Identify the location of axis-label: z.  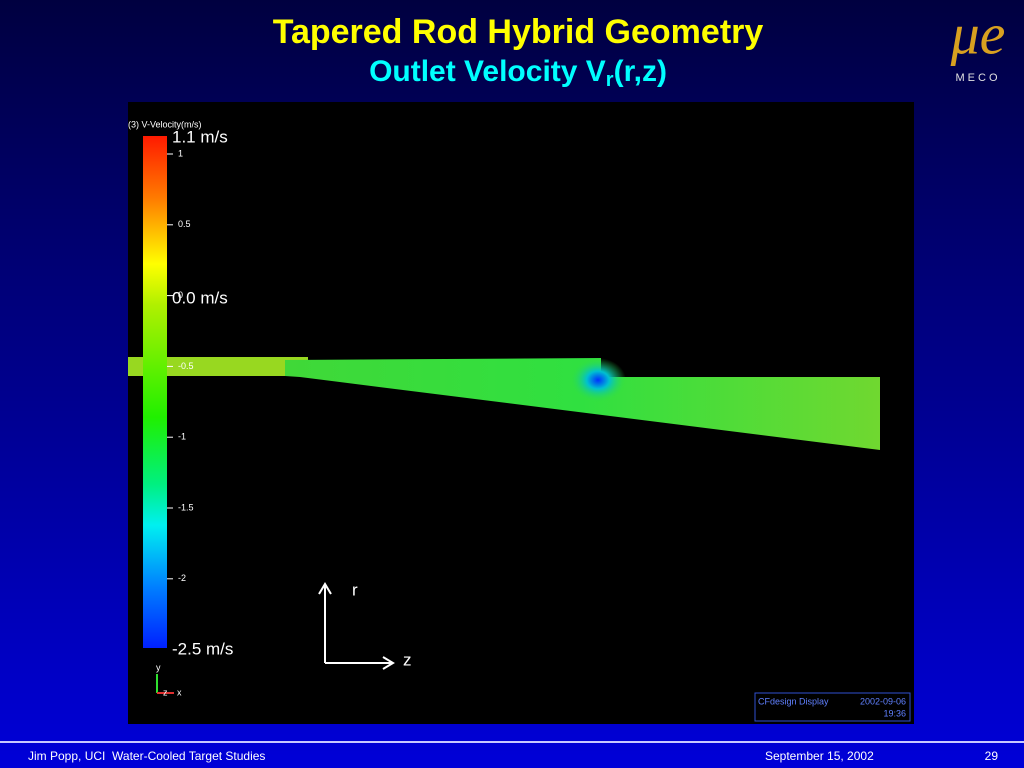
(407, 659).